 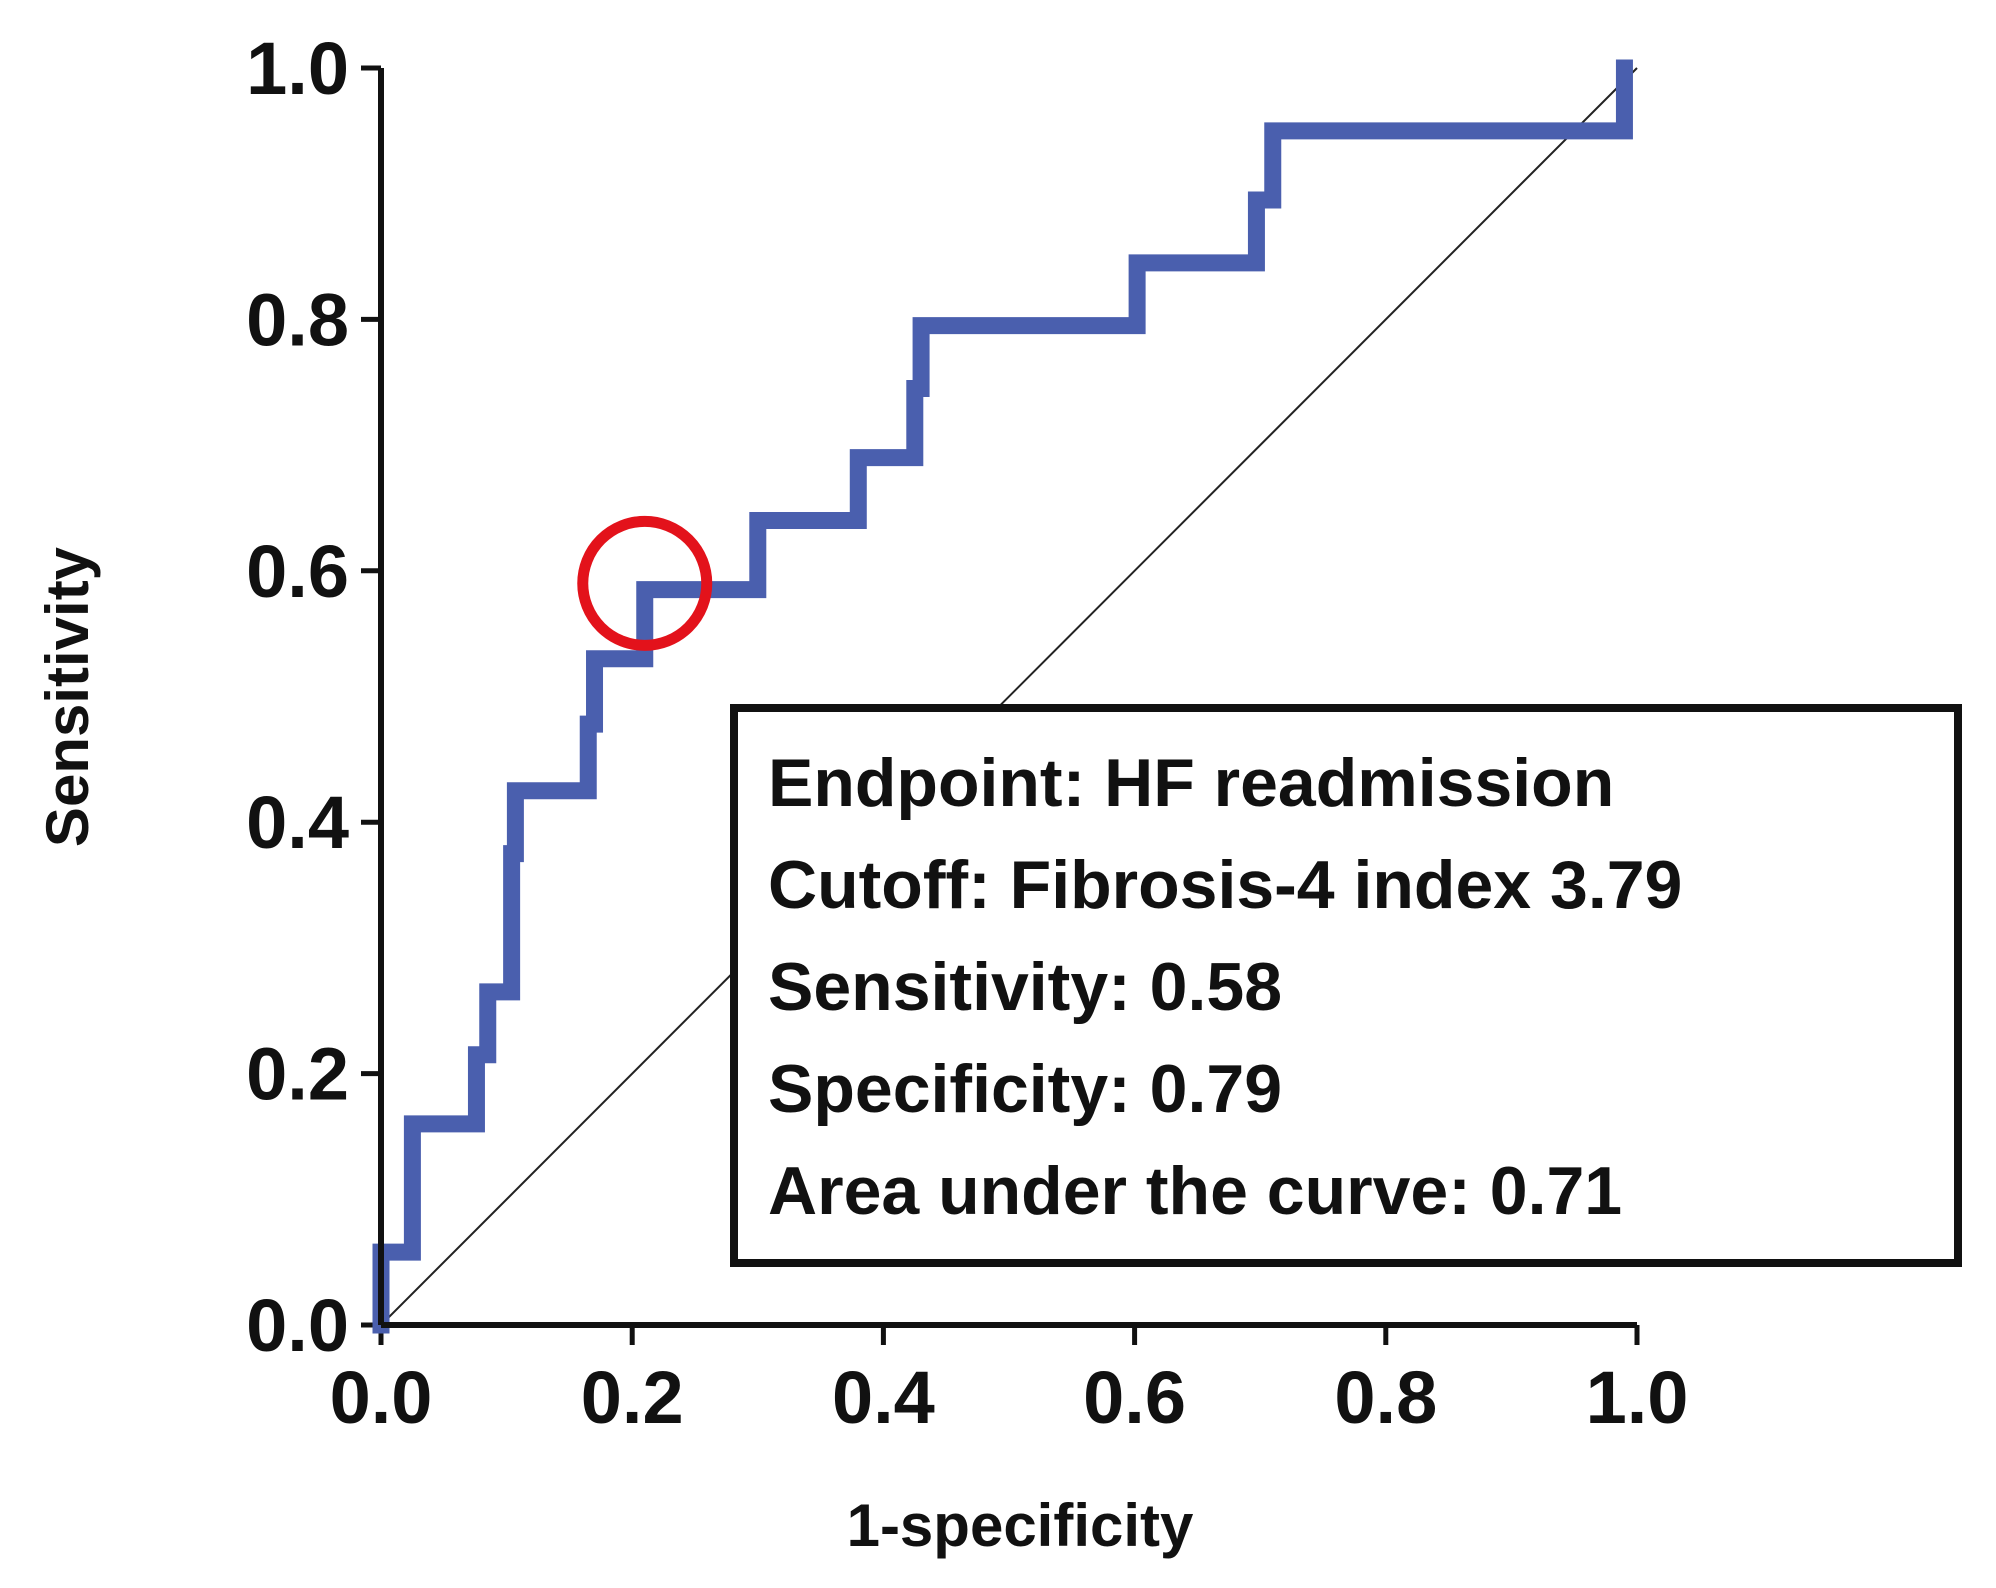 I want to click on x-tick-label: 0.6, so click(x=1134, y=1397).